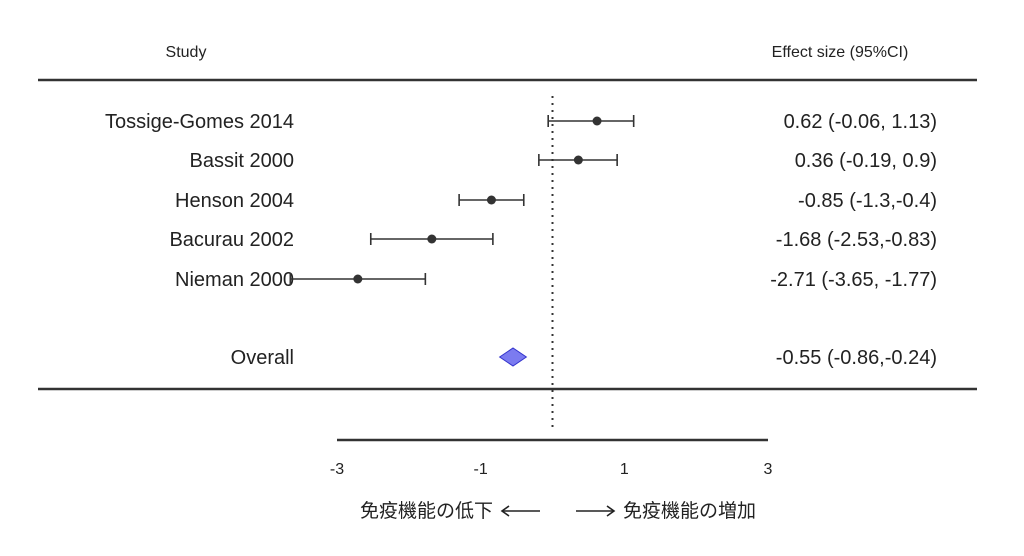 The height and width of the screenshot is (556, 1024). Describe the element at coordinates (867, 201) in the screenshot. I see `effect-size-label: -0.85 (-1.3,-0.4)` at that location.